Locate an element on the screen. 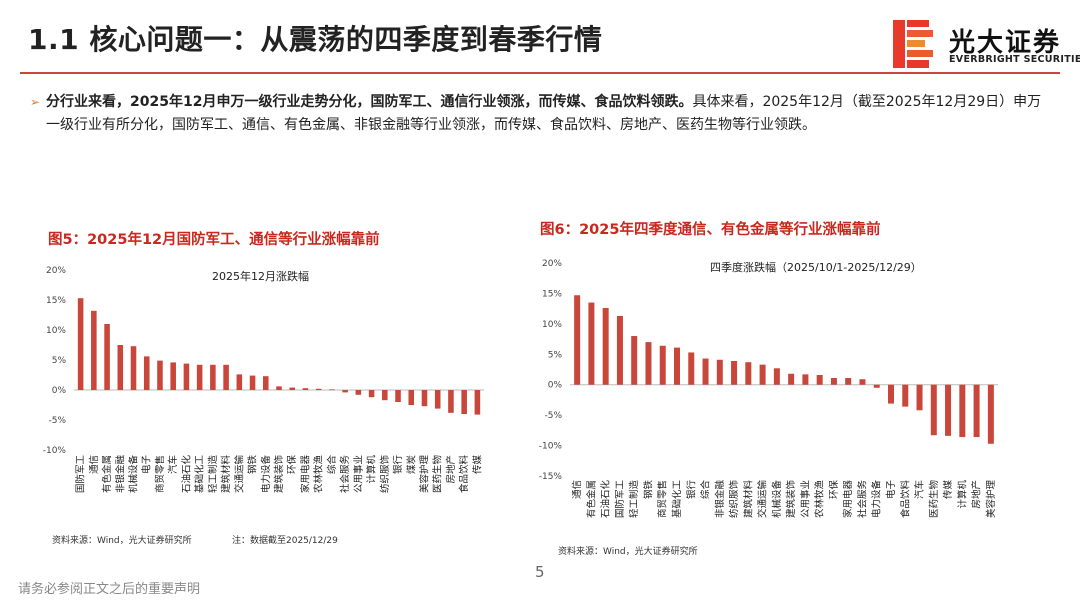 Image resolution: width=1080 pixels, height=608 pixels. fig5-ytick: -5% is located at coordinates (57, 421).